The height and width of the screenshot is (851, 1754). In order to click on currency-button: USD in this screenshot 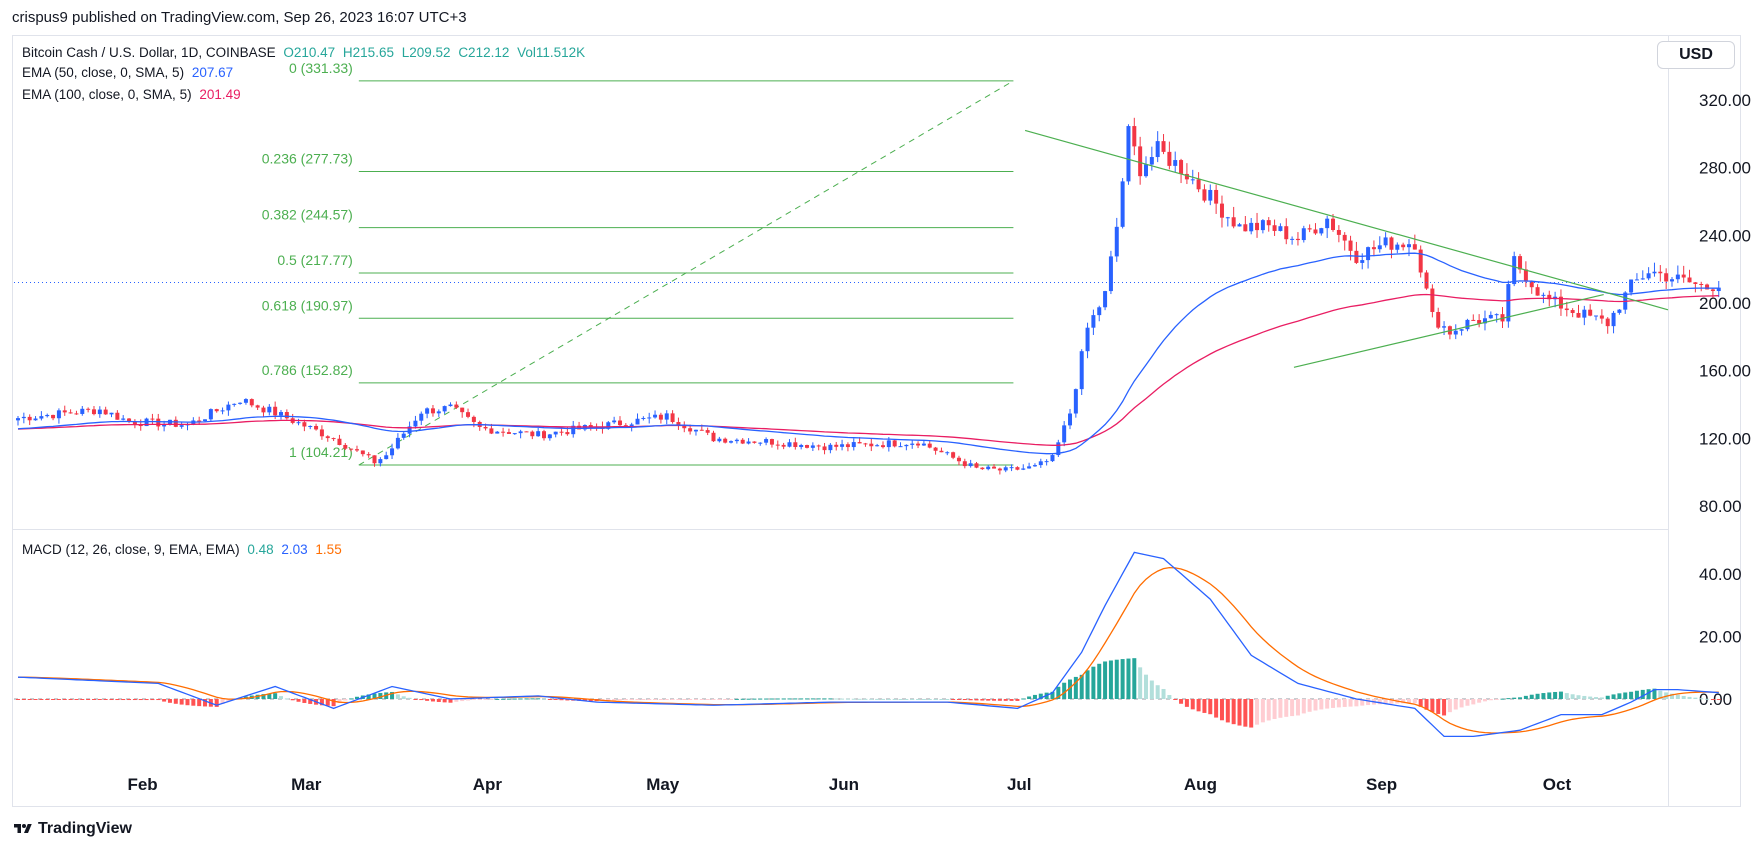, I will do `click(1696, 55)`.